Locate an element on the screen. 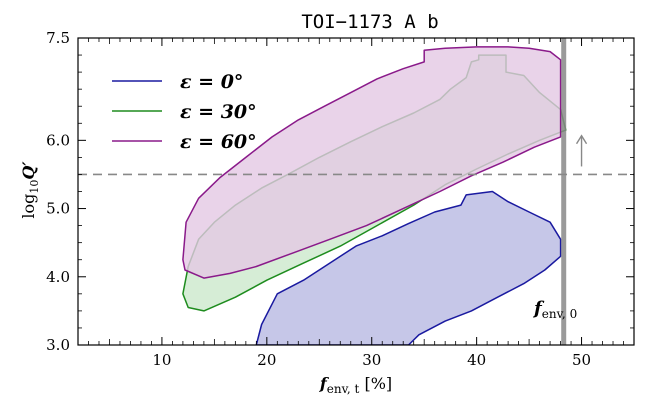  y-axis-label: log10Q′ is located at coordinates (30, 190).